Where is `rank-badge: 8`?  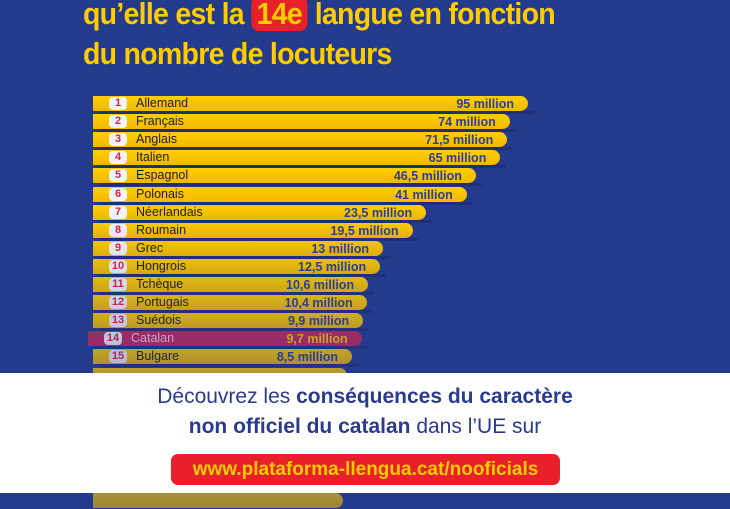
rank-badge: 8 is located at coordinates (118, 230).